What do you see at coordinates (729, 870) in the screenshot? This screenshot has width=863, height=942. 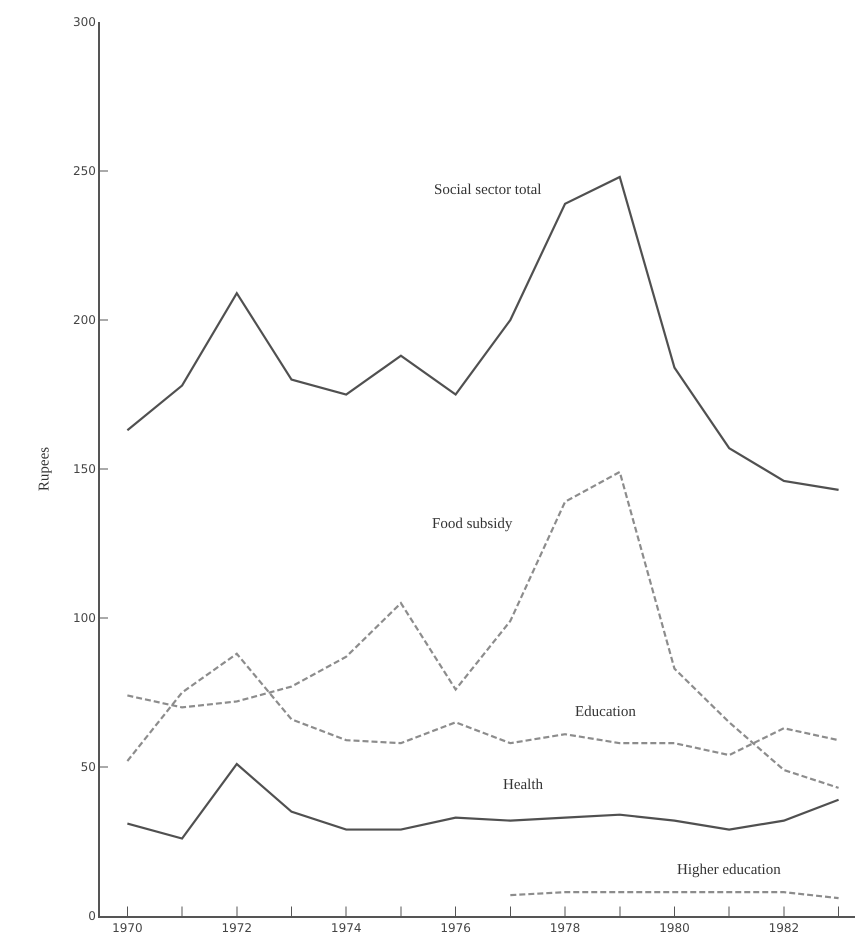 I see `series-label: Higher education` at bounding box center [729, 870].